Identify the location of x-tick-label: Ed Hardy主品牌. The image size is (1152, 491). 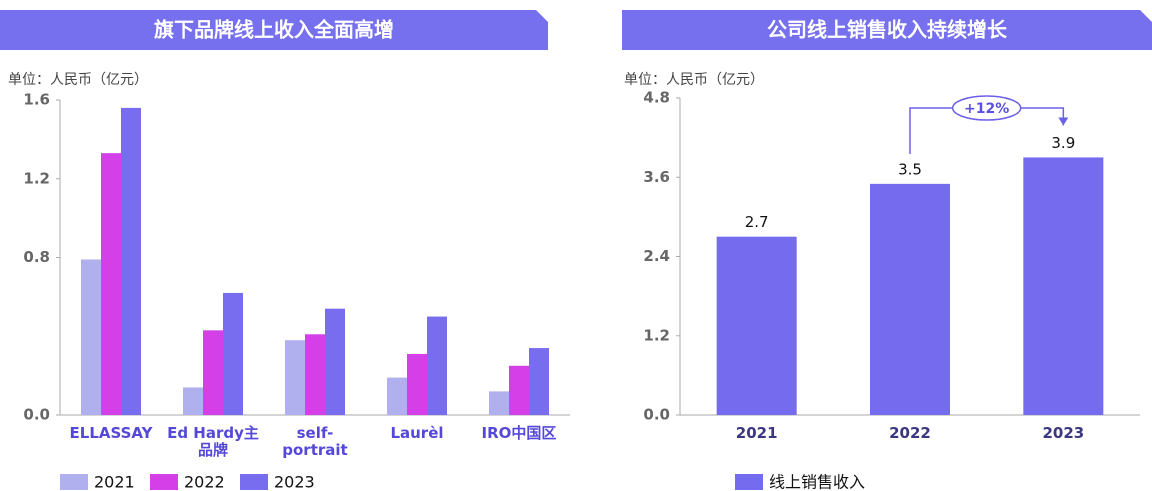
(213, 441).